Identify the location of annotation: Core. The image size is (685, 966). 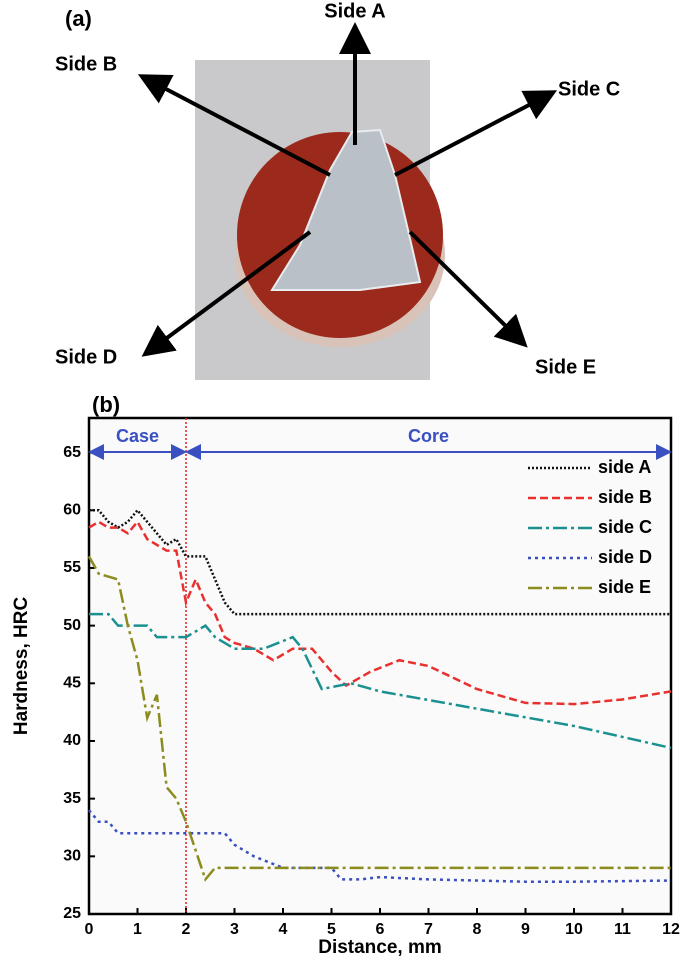
(428, 436).